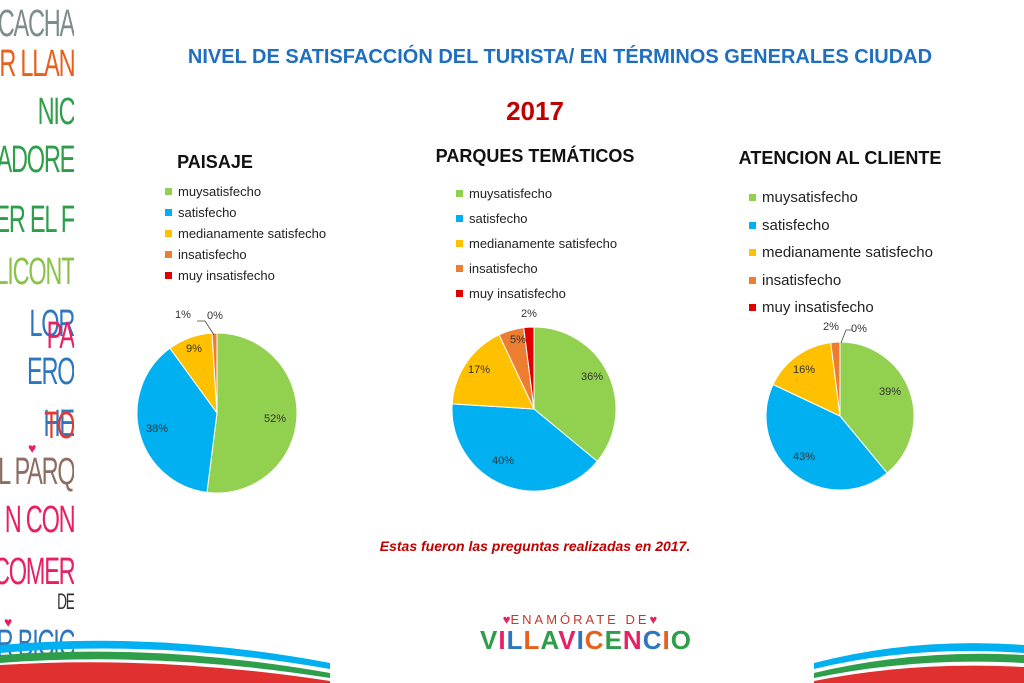 The width and height of the screenshot is (1024, 683). Describe the element at coordinates (37, 24) in the screenshot. I see `sidebar-word: CACHA` at that location.